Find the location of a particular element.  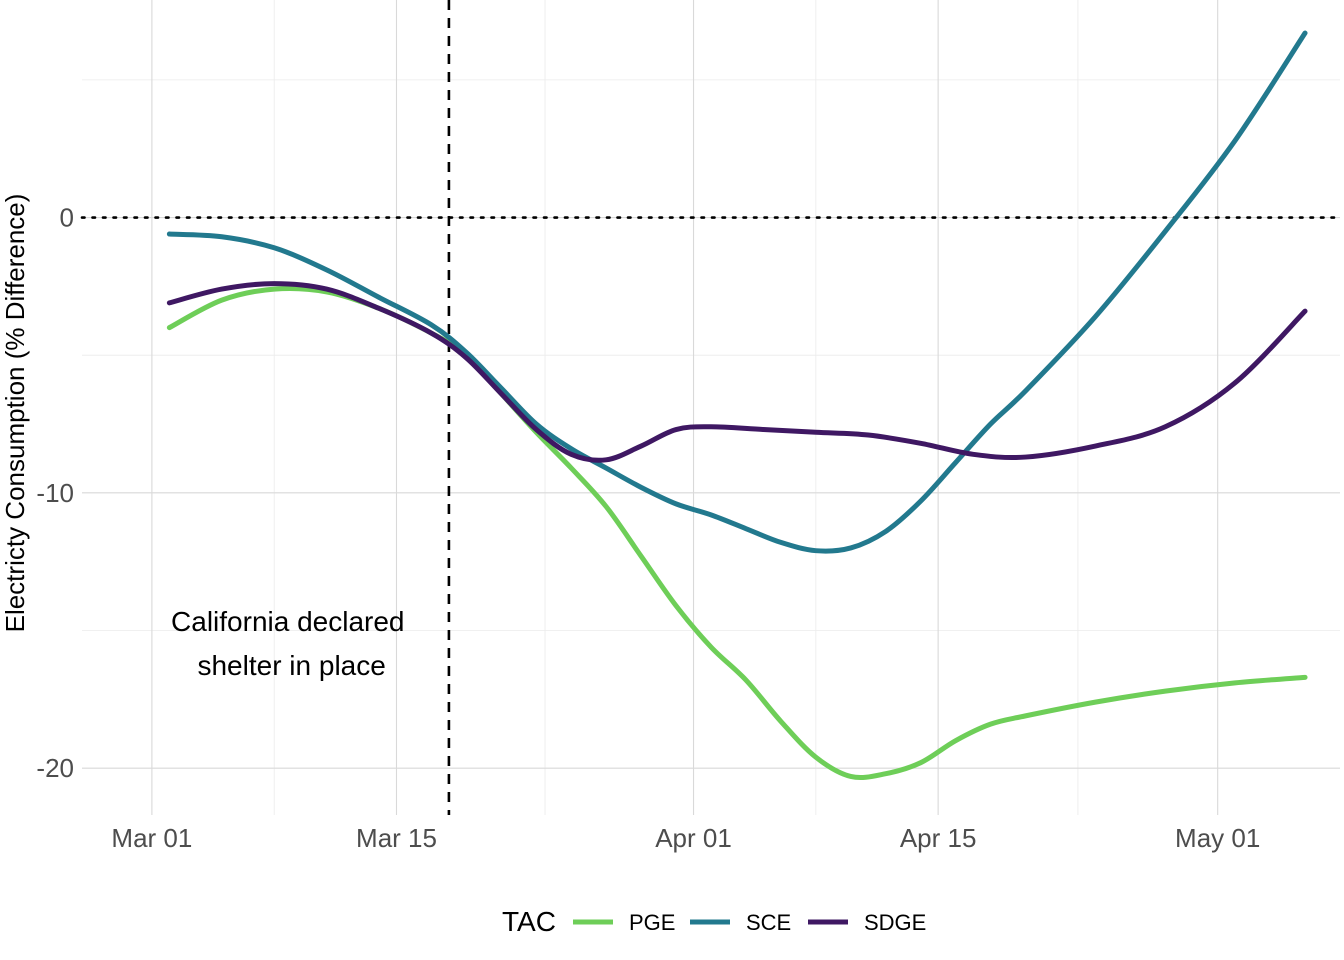

annotation-line-1: California declared is located at coordinates (287, 621).